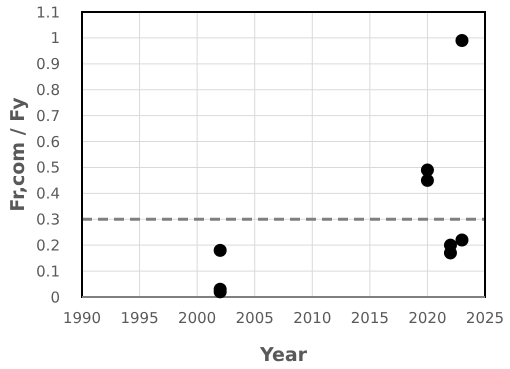 The height and width of the screenshot is (369, 510). Describe the element at coordinates (55, 38) in the screenshot. I see `y-tick-label: 1` at that location.